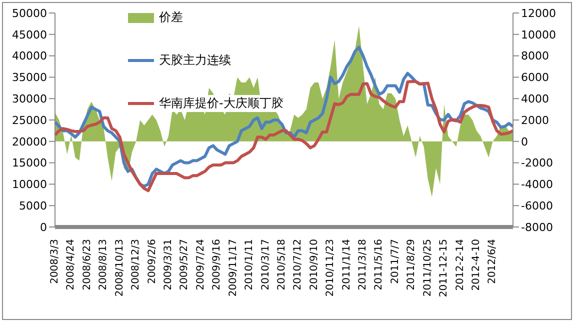 The height and width of the screenshot is (328, 578). I want to click on x-tick-label: 2008/3/3, so click(55, 261).